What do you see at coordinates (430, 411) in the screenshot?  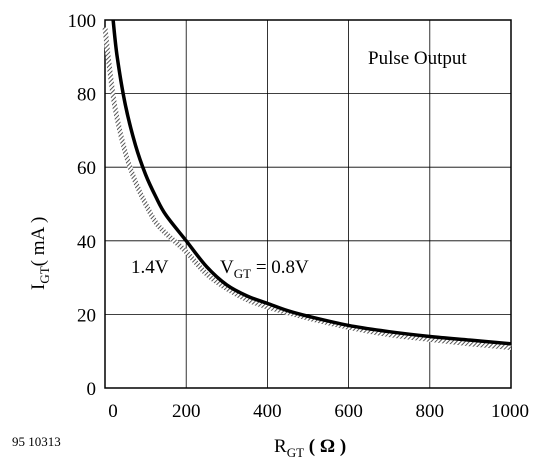 I see `x-tick-label-800: 800` at bounding box center [430, 411].